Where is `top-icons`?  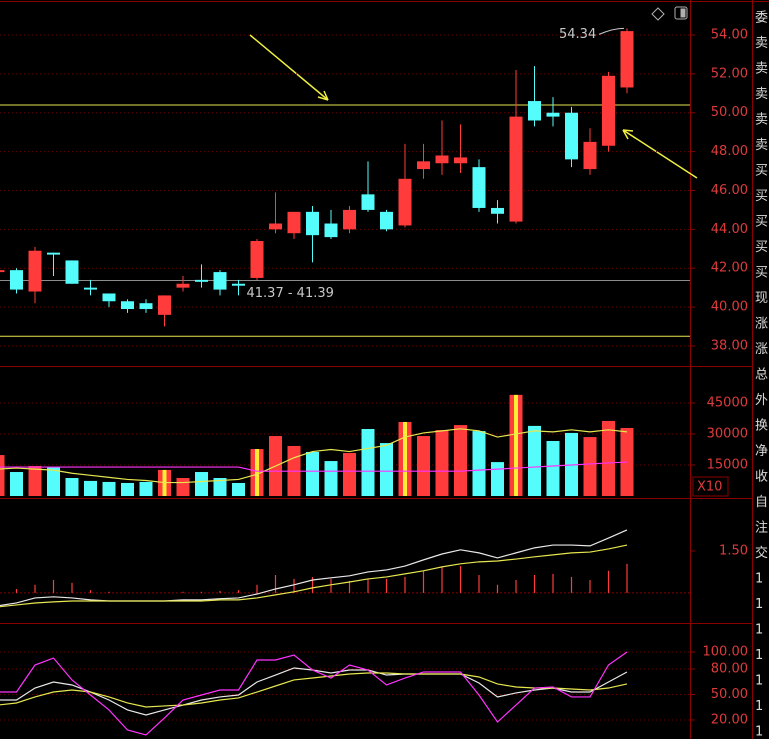 top-icons is located at coordinates (669, 13).